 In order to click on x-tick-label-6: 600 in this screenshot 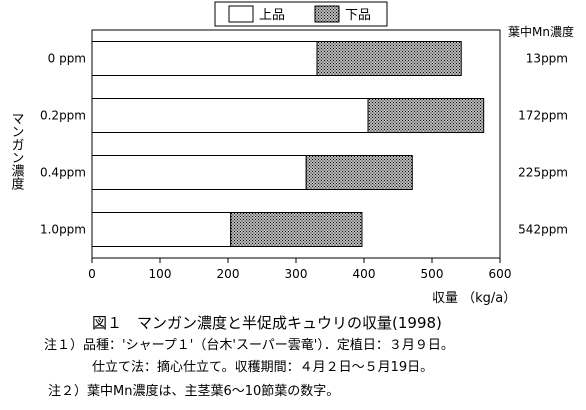, I will do `click(500, 274)`.